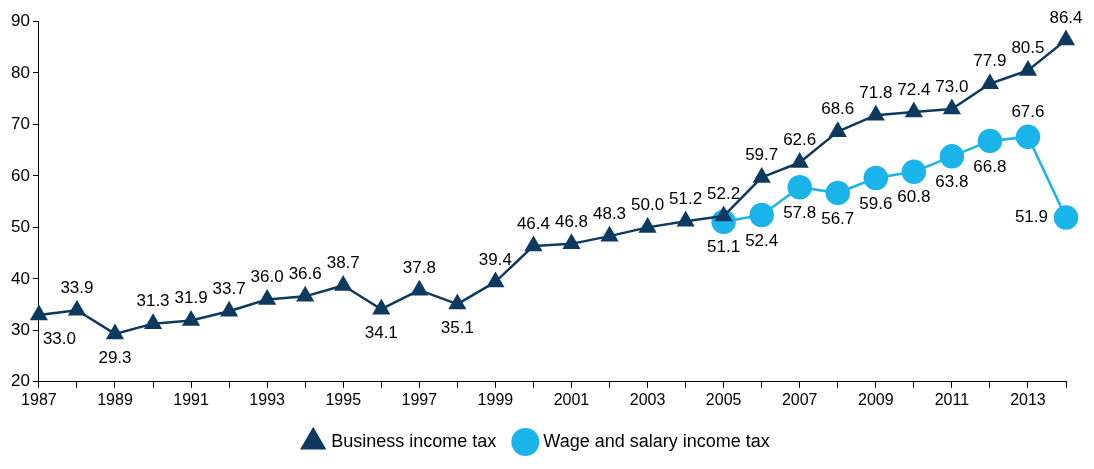  Describe the element at coordinates (381, 332) in the screenshot. I see `data-label: 34.1` at that location.